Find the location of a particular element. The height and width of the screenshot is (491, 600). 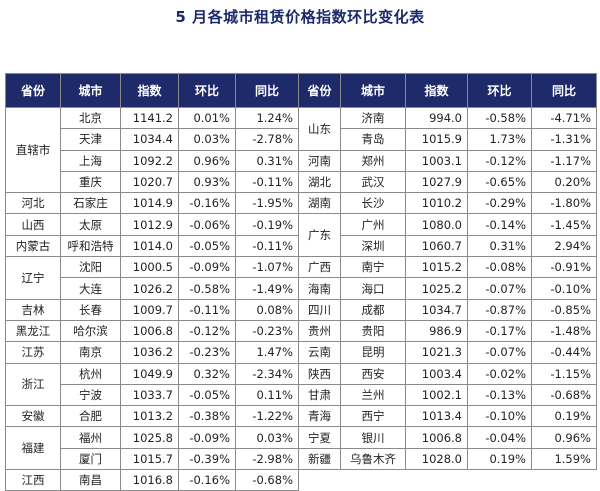

index-cell: 1015.9 is located at coordinates (436, 139).